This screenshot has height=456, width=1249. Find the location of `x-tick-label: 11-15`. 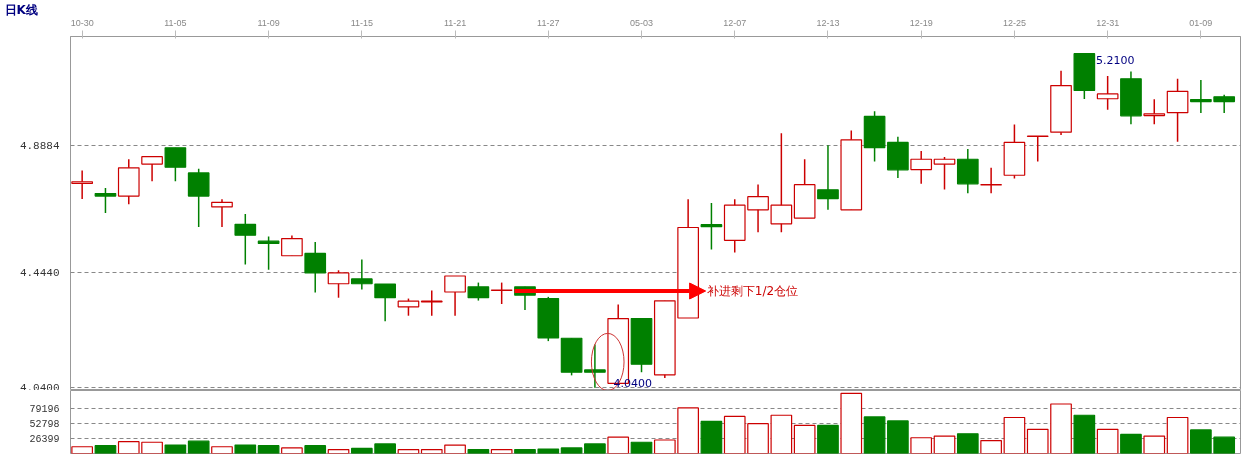

x-tick-label: 11-15 is located at coordinates (362, 22).